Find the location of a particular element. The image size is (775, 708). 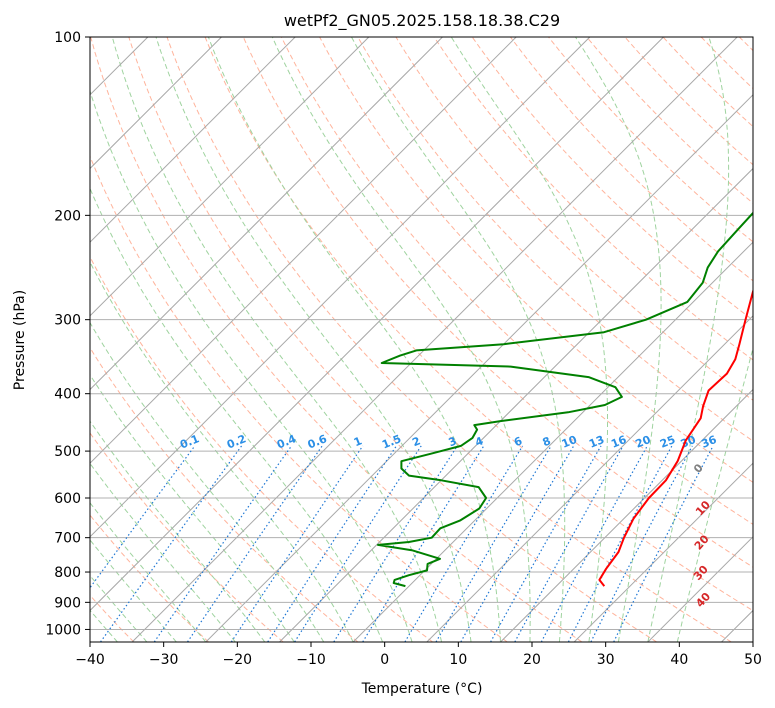

mixing-ratio-label: 20 is located at coordinates (642, 442).